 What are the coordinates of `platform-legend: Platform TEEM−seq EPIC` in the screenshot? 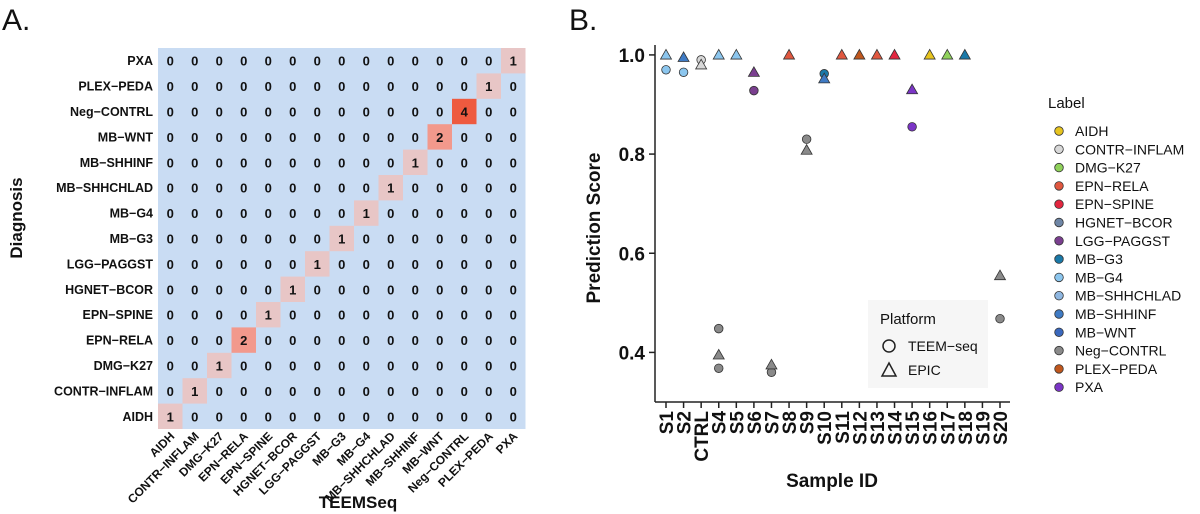 It's located at (928, 344).